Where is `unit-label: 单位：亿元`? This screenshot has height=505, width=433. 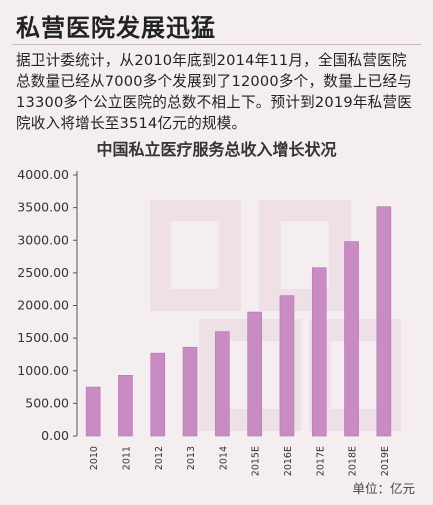
unit-label: 单位：亿元 is located at coordinates (383, 488).